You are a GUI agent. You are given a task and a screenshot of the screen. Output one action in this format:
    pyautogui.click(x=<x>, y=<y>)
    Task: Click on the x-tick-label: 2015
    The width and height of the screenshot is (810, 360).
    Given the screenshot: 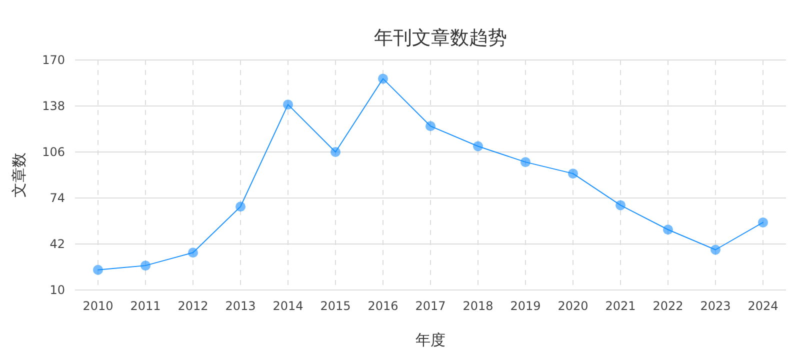 What is the action you would take?
    pyautogui.click(x=335, y=306)
    